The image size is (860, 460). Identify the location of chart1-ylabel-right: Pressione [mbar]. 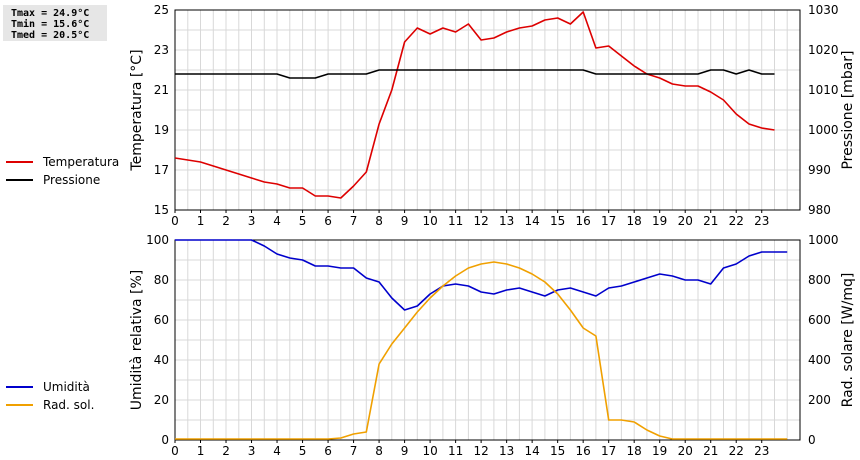
(848, 109).